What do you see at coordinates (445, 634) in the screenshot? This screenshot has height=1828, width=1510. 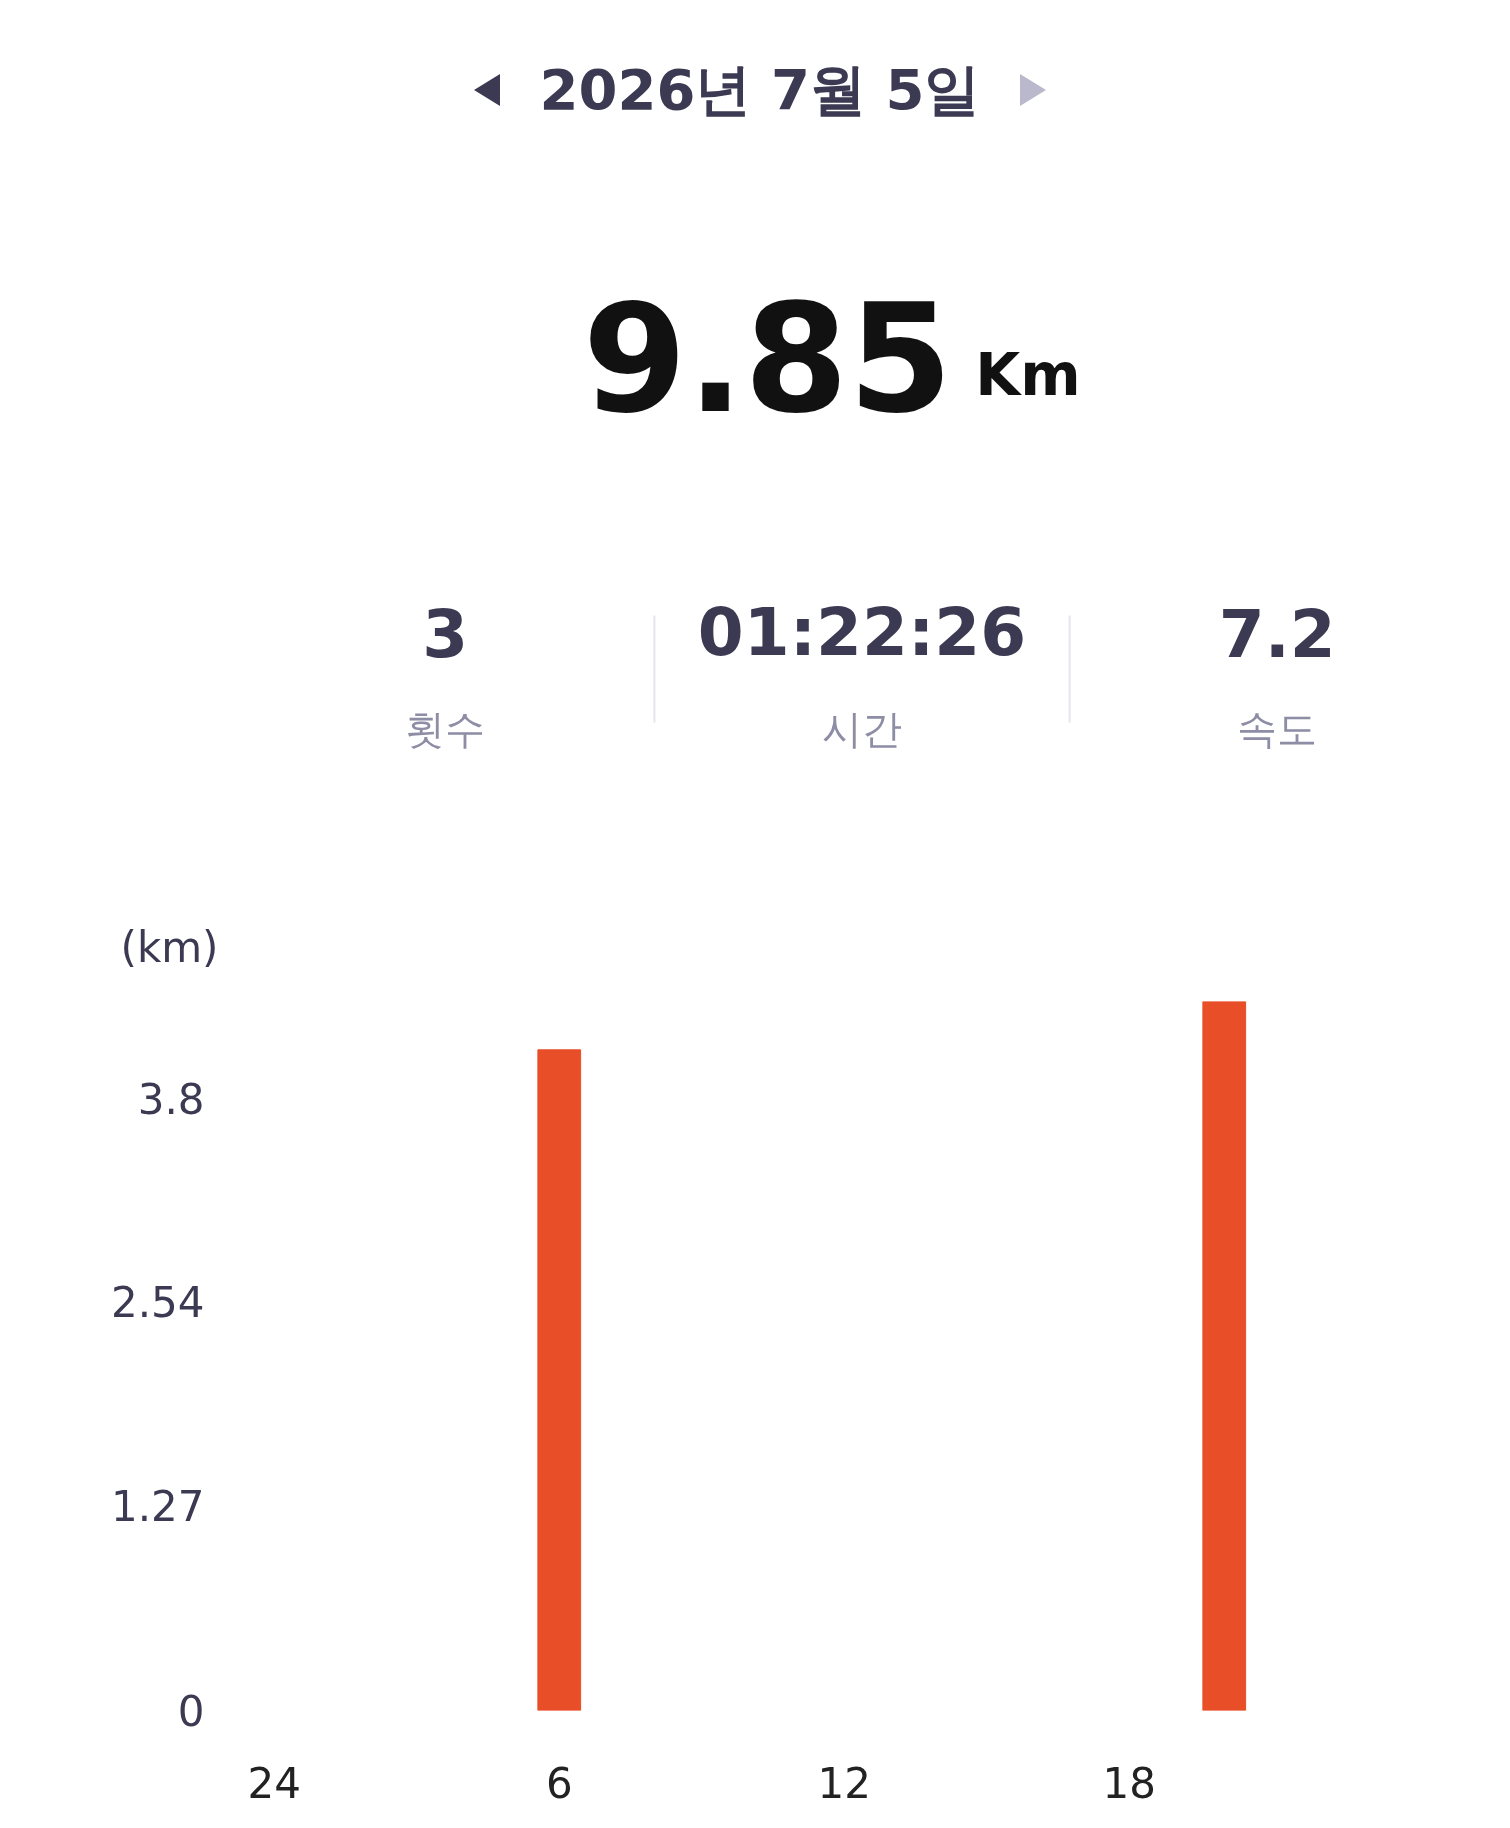 I see `text: 3` at bounding box center [445, 634].